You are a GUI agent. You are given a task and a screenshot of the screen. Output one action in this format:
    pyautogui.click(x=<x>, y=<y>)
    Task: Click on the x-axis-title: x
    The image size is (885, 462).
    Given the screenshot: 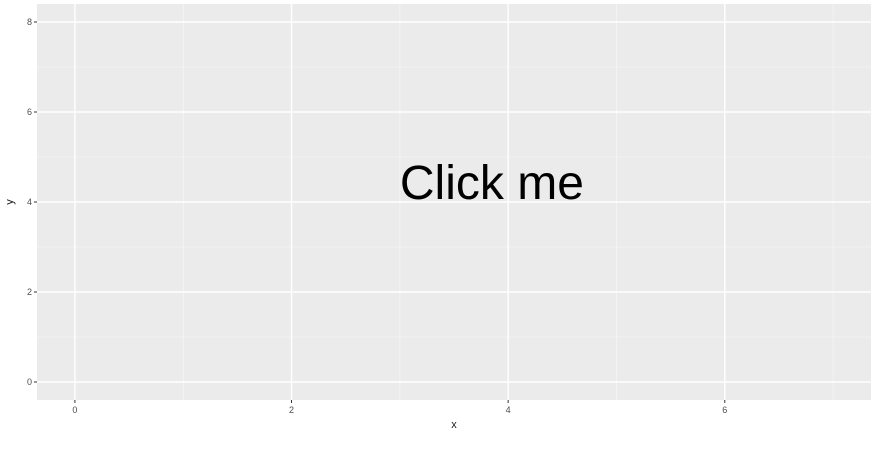 What is the action you would take?
    pyautogui.click(x=454, y=425)
    